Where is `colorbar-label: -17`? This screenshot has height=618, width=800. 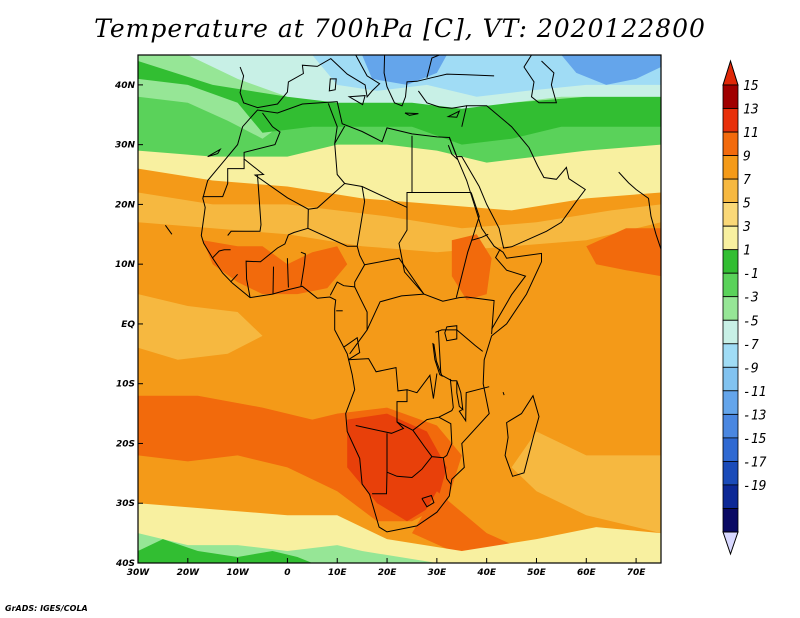
colorbar-label: -17 is located at coordinates (755, 462).